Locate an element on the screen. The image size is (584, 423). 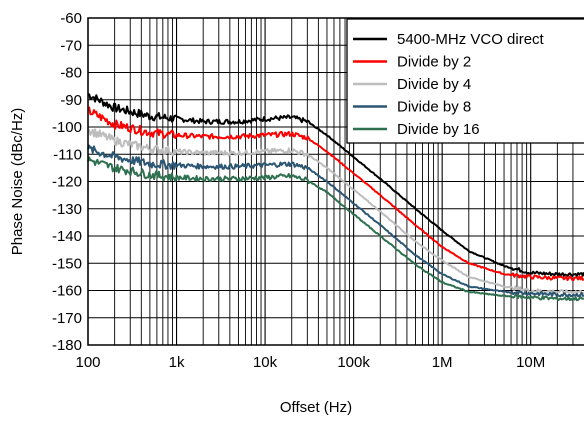
x-tick-label: 1k is located at coordinates (177, 362).